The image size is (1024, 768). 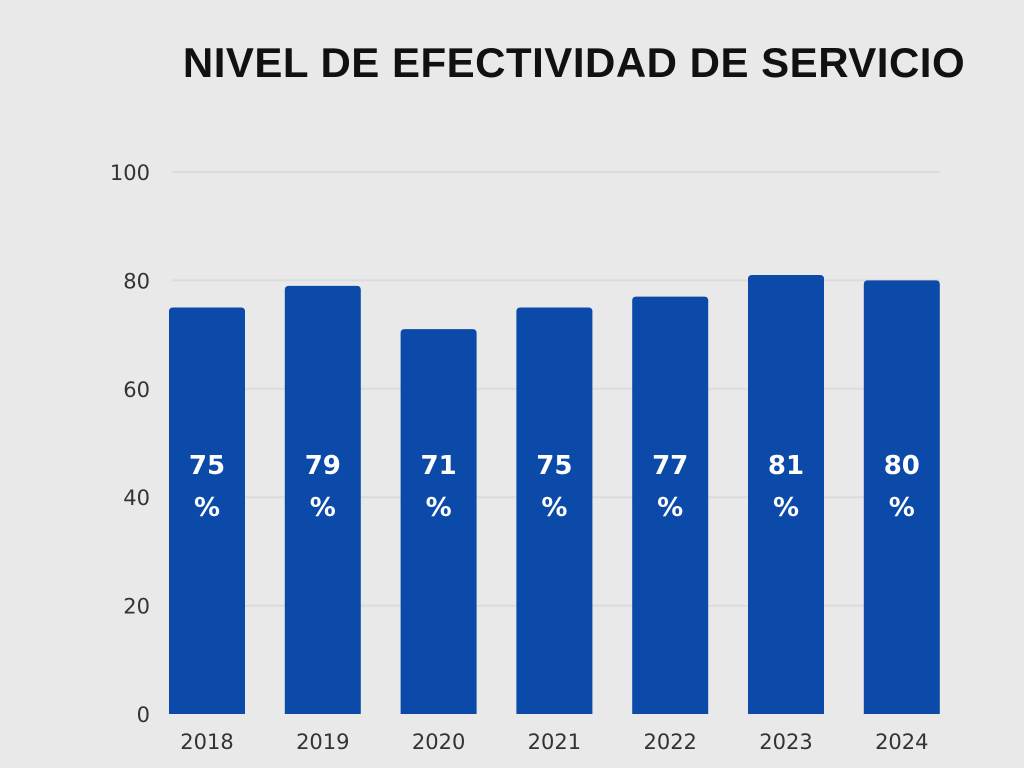 What do you see at coordinates (901, 742) in the screenshot?
I see `x-tick-label: 2024` at bounding box center [901, 742].